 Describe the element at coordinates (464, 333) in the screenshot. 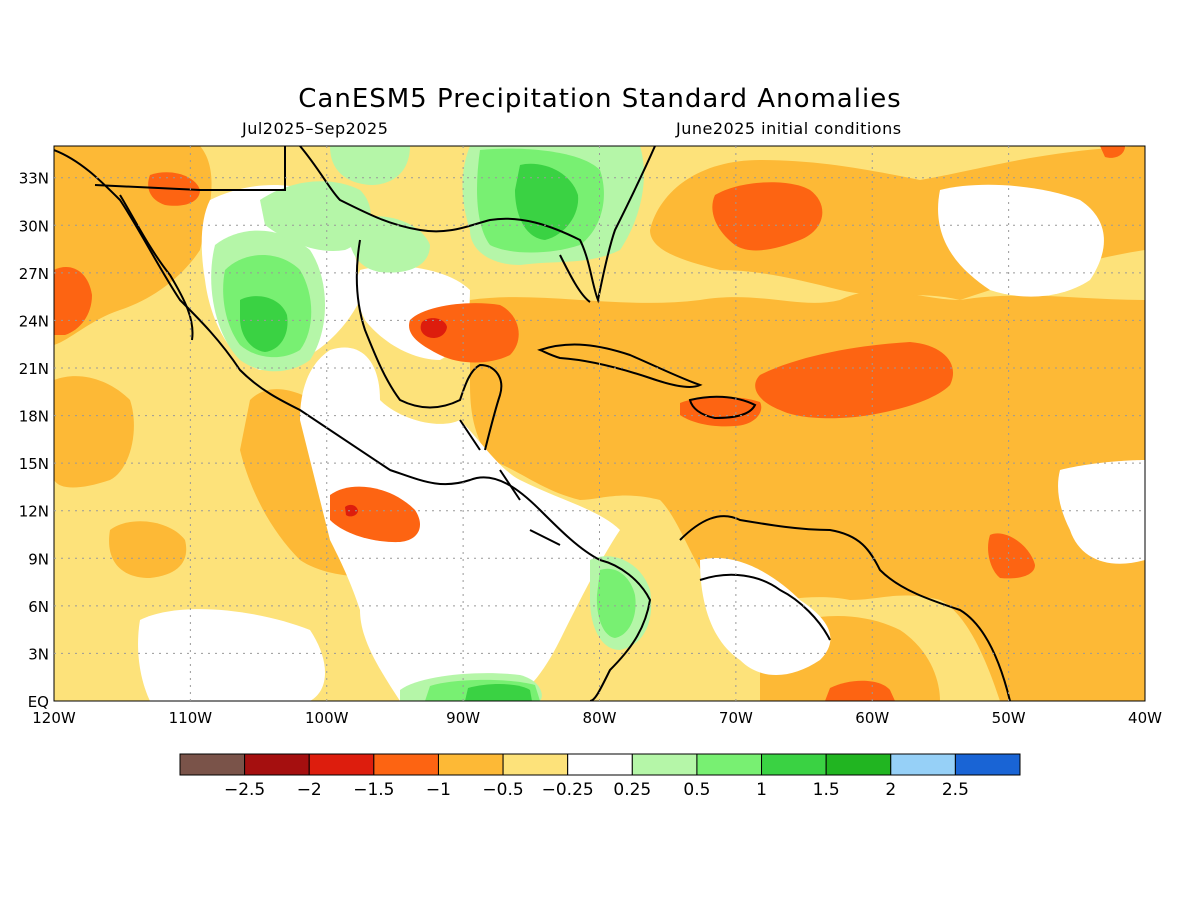

I see `dry-region-gulf-yucatan` at that location.